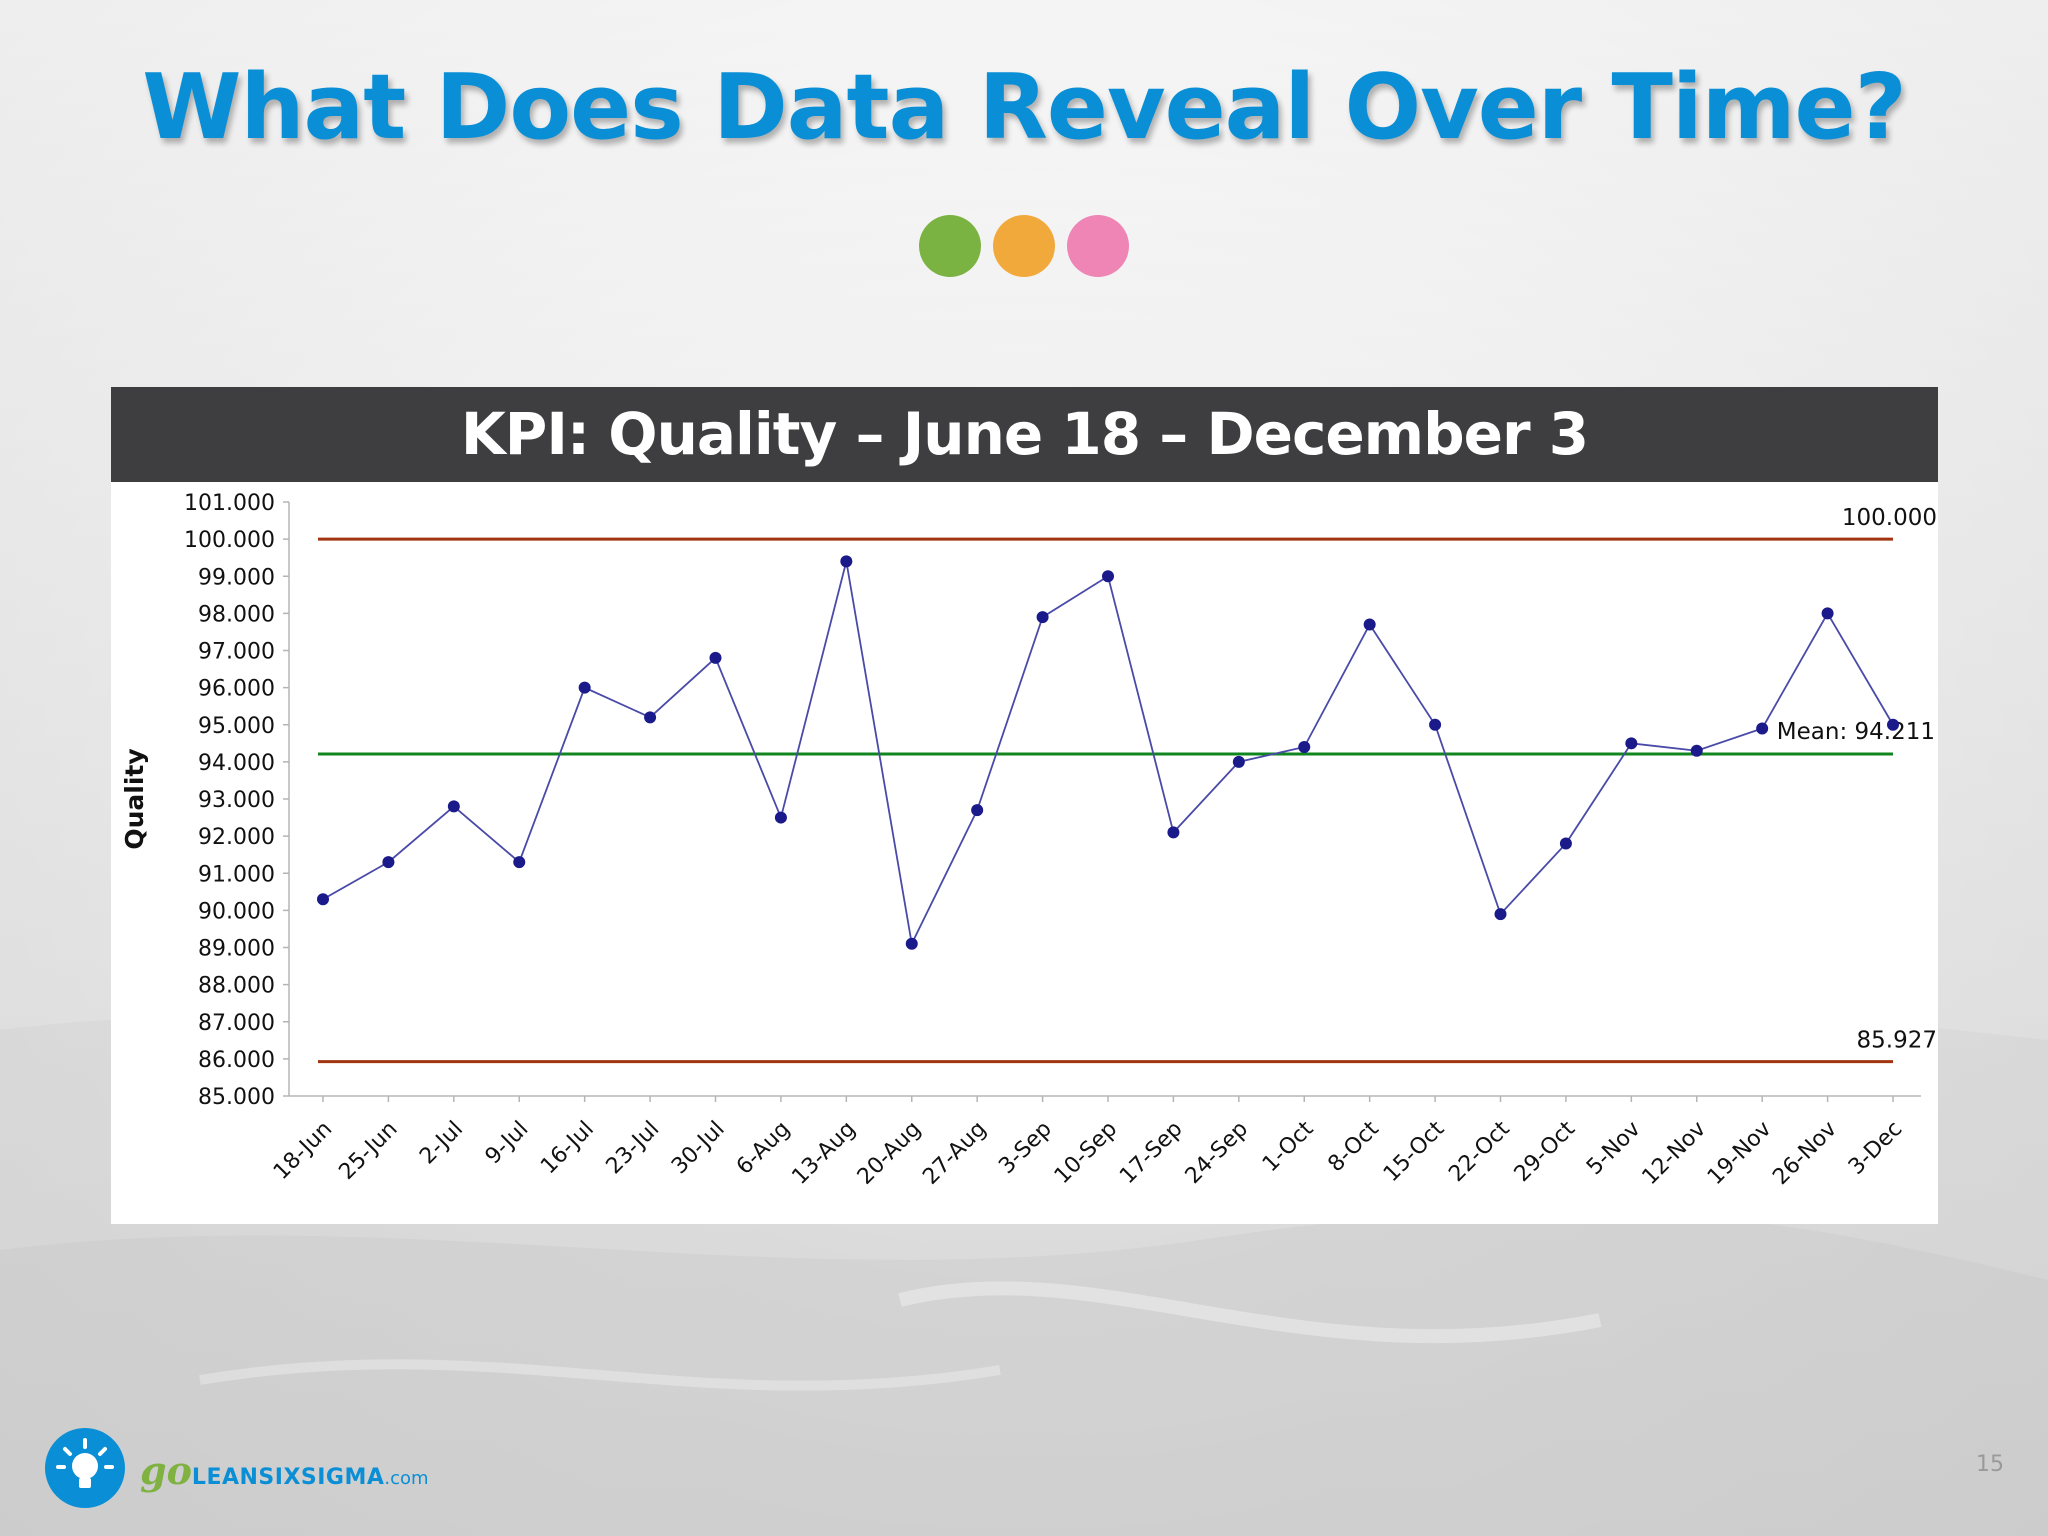 The height and width of the screenshot is (1536, 2048). I want to click on green-dot, so click(950, 246).